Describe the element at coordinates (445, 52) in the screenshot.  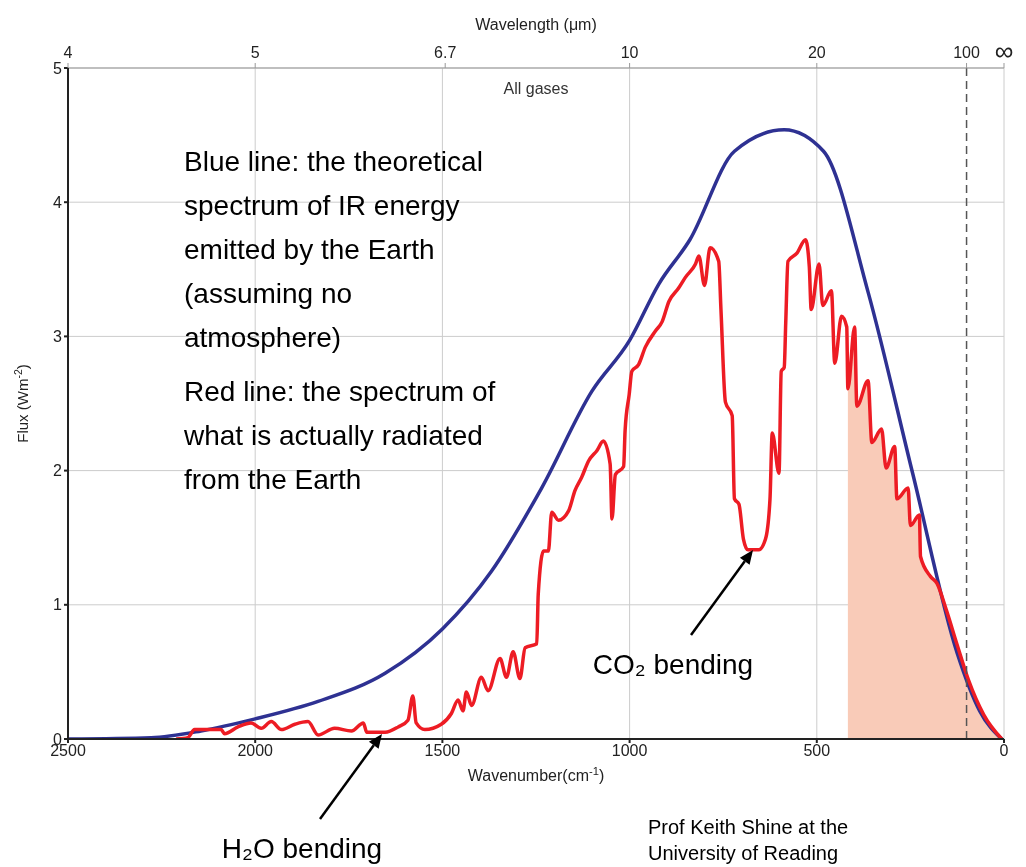
I see `text: 6.7` at that location.